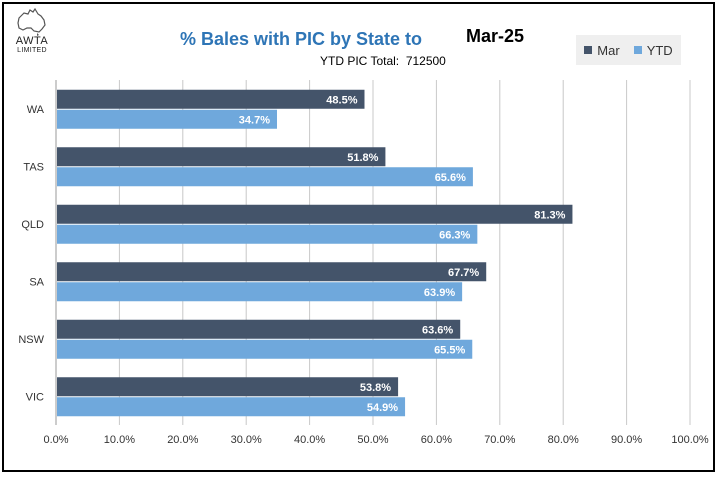 This screenshot has height=478, width=721. What do you see at coordinates (588, 50) in the screenshot?
I see `legend-swatch-mar` at bounding box center [588, 50].